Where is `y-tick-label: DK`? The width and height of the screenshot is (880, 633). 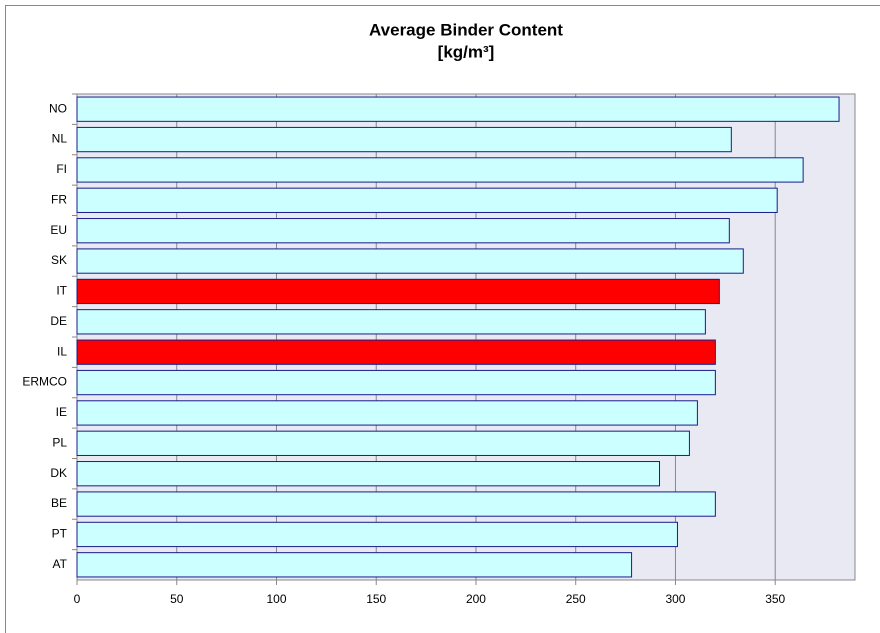 y-tick-label: DK is located at coordinates (58, 473).